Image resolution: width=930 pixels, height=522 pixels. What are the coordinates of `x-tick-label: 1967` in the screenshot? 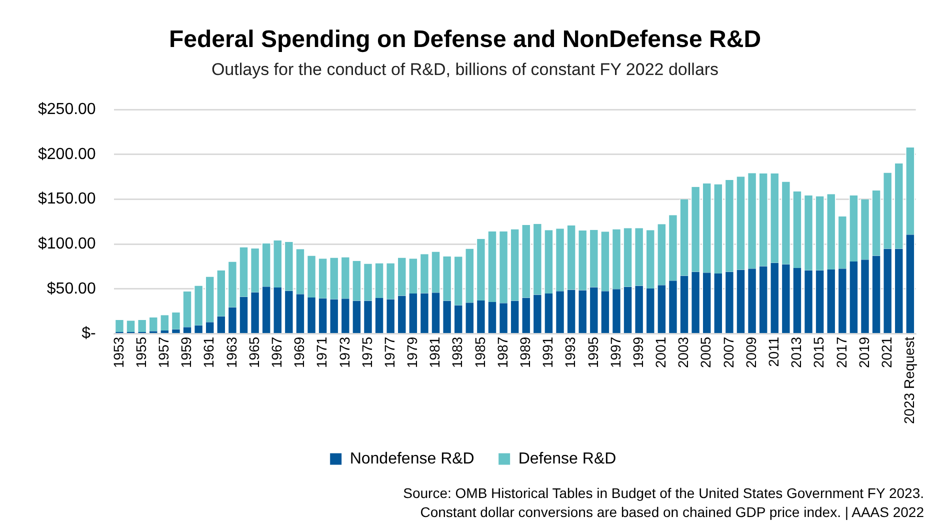 It's located at (276, 352).